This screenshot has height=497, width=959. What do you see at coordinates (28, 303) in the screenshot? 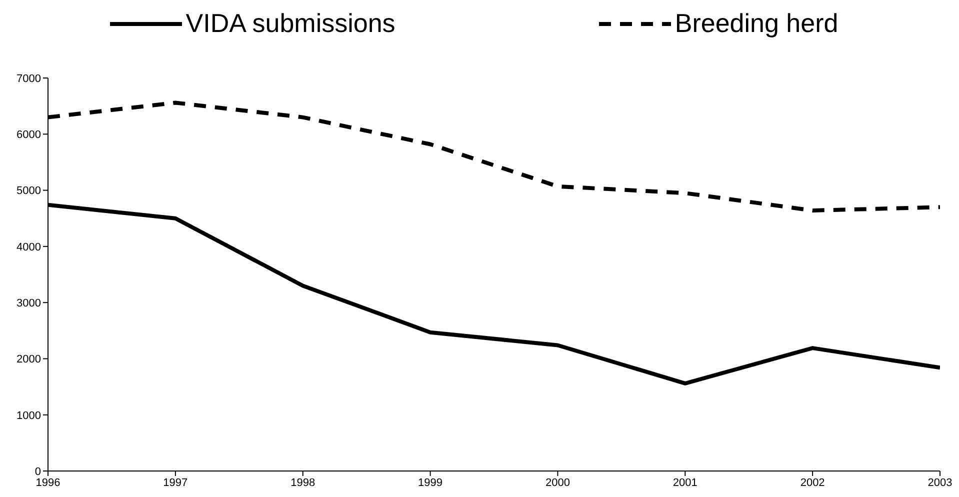
I see `y-tick-label: 3000` at bounding box center [28, 303].